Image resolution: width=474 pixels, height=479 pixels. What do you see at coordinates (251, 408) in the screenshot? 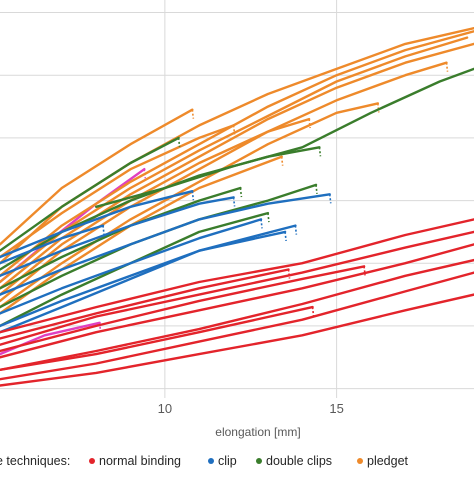
I see `x-axis-ticks: 10 15` at bounding box center [251, 408].